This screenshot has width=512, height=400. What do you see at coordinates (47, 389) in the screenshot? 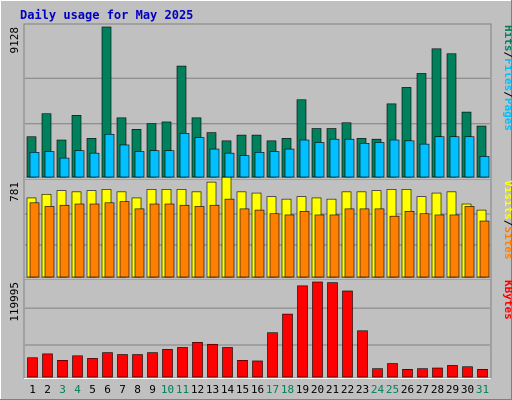
I see `day-label: 2` at bounding box center [47, 389].